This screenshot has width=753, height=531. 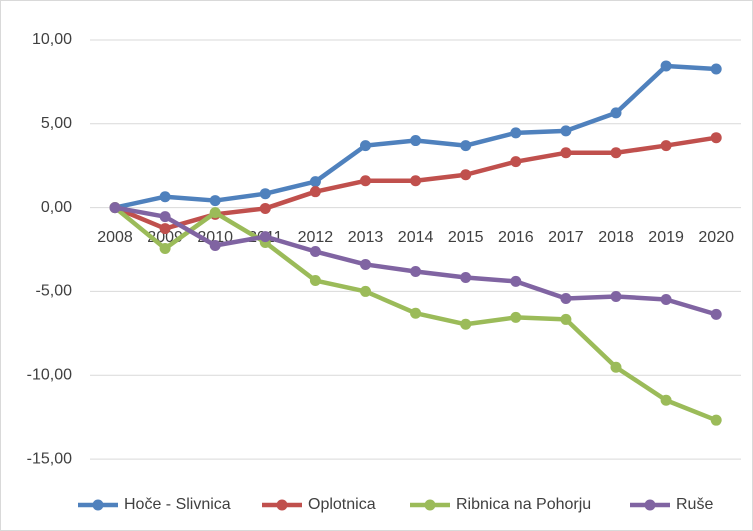 I want to click on x-tick-label: 2018, so click(x=616, y=237).